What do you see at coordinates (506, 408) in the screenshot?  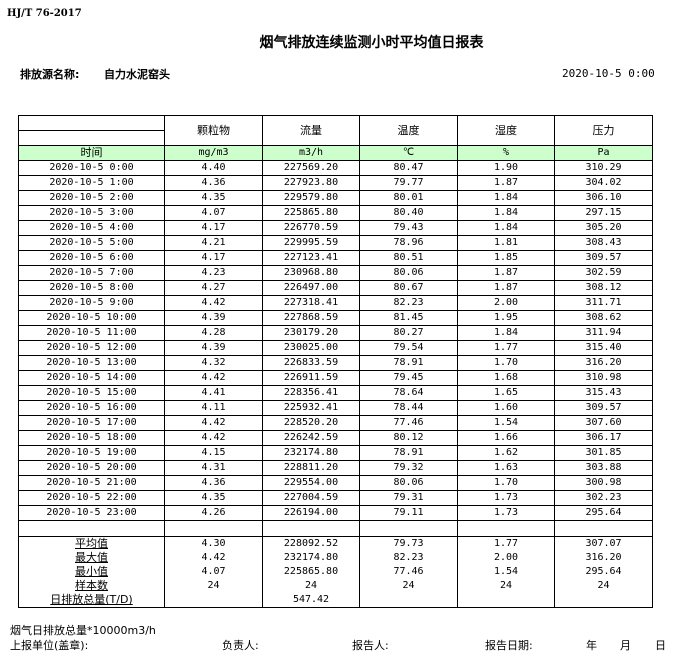 I see `humidity-cell: 1.60` at bounding box center [506, 408].